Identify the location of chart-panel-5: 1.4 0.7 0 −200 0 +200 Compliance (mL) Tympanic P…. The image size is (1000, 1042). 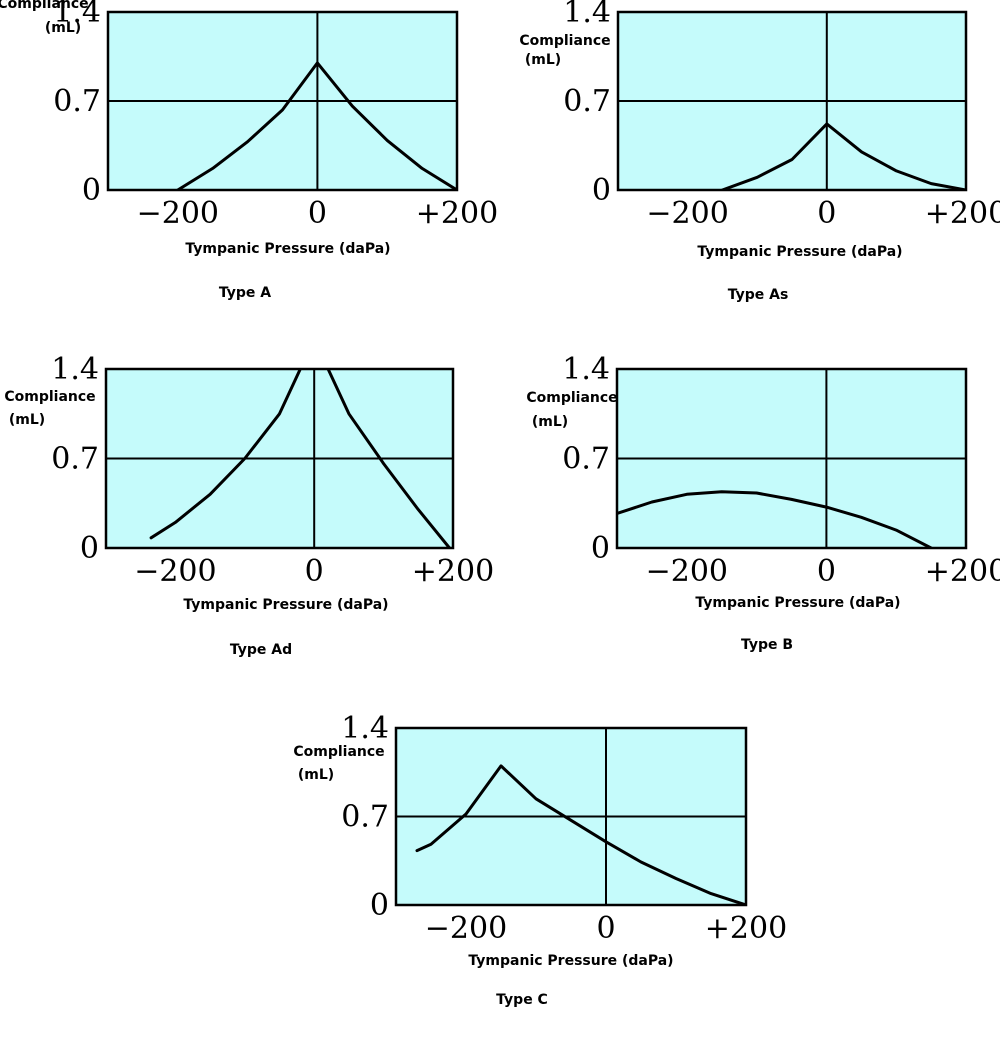
(540, 859).